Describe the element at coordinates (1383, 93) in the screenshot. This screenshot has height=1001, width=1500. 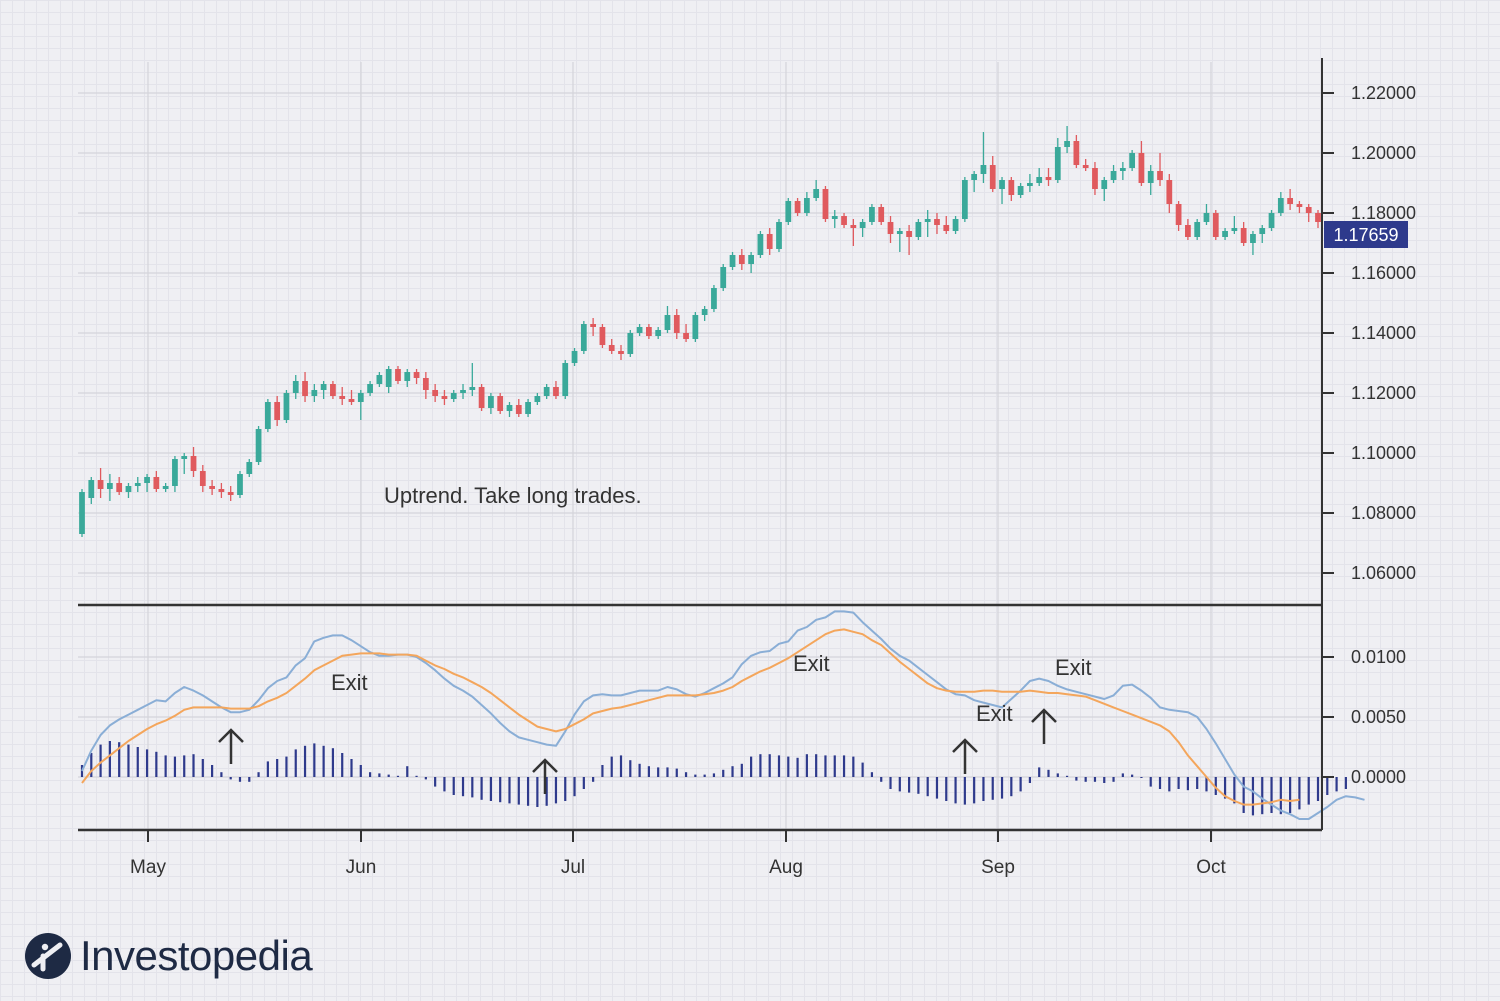
I see `price-tick-label: 1.22000` at that location.